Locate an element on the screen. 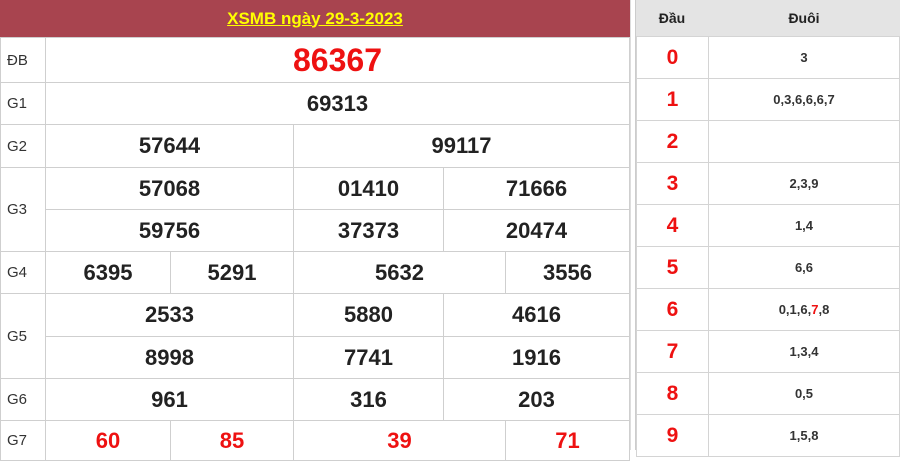  prize-number: 39 is located at coordinates (399, 440).